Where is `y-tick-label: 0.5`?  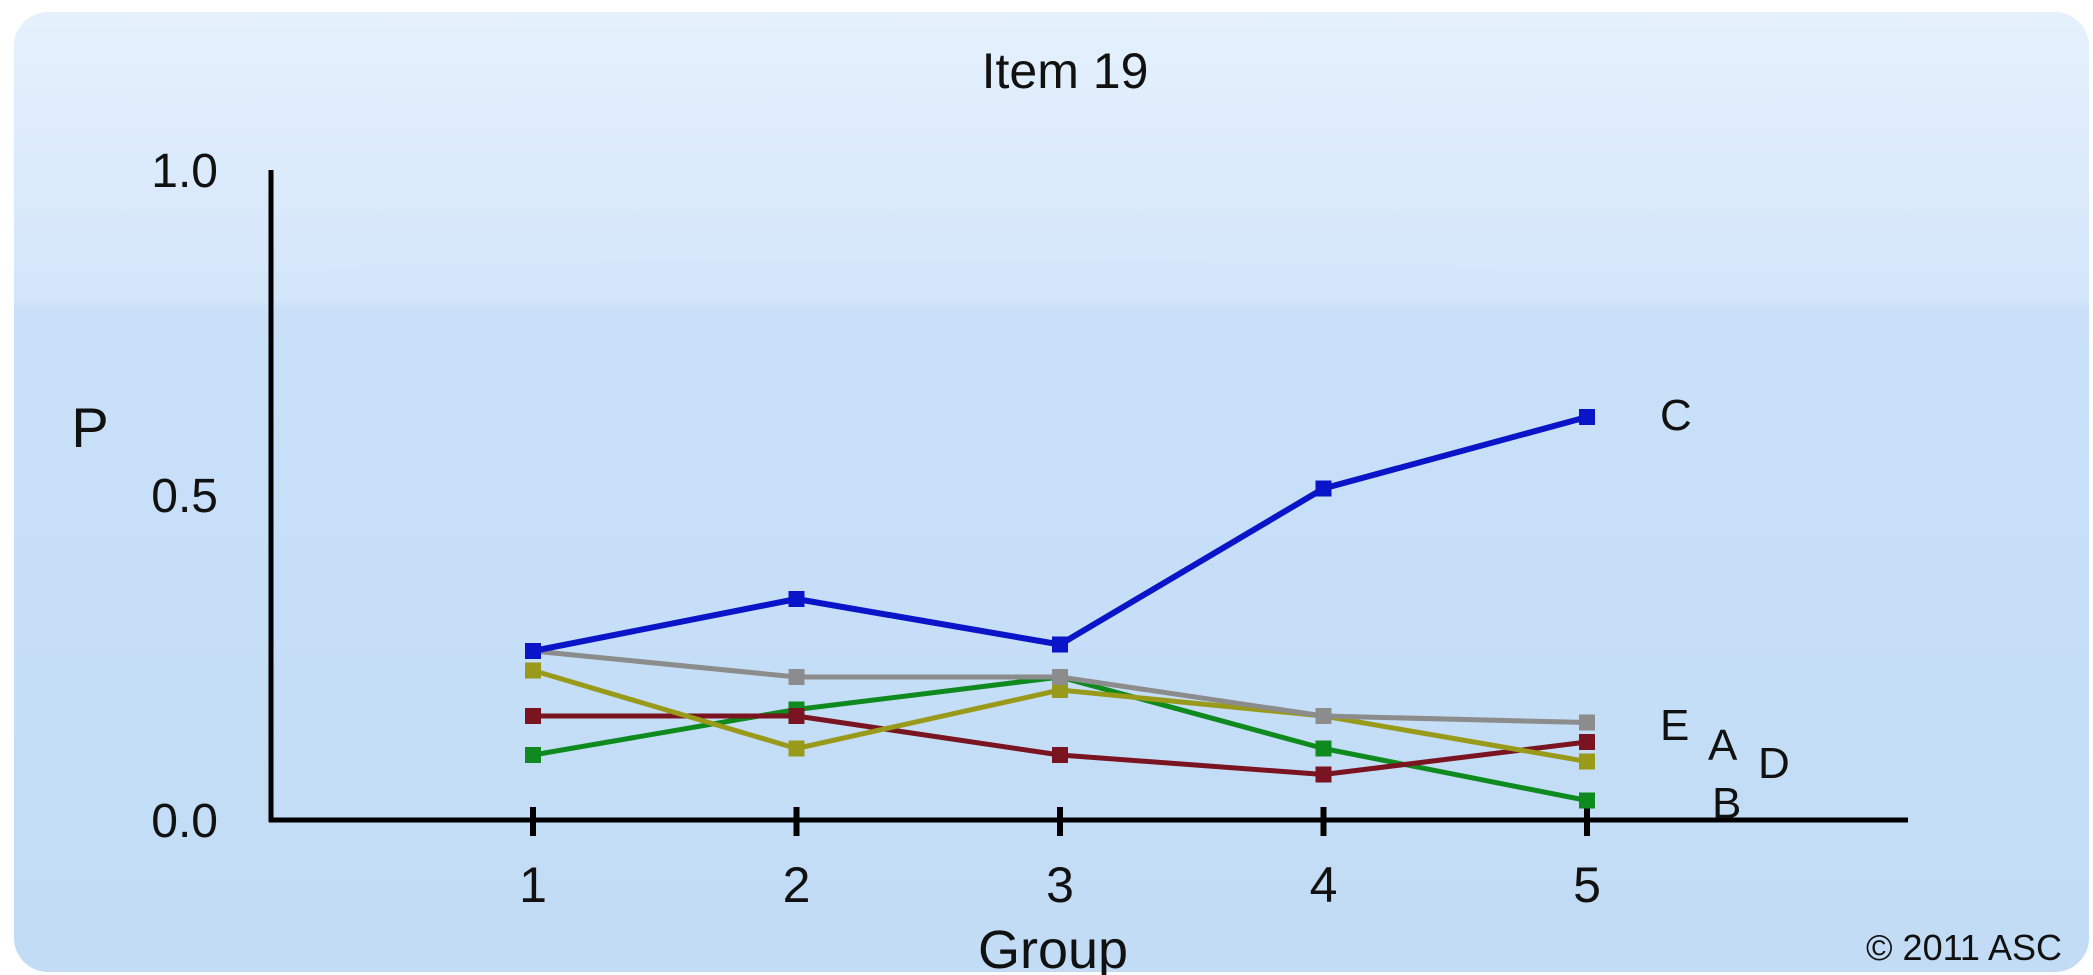 y-tick-label: 0.5 is located at coordinates (184, 496).